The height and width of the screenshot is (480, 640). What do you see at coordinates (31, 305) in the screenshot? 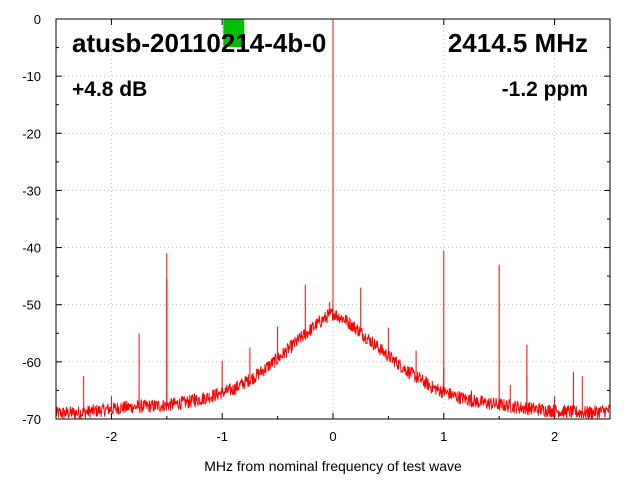
I see `y-tick-label: -50` at bounding box center [31, 305].